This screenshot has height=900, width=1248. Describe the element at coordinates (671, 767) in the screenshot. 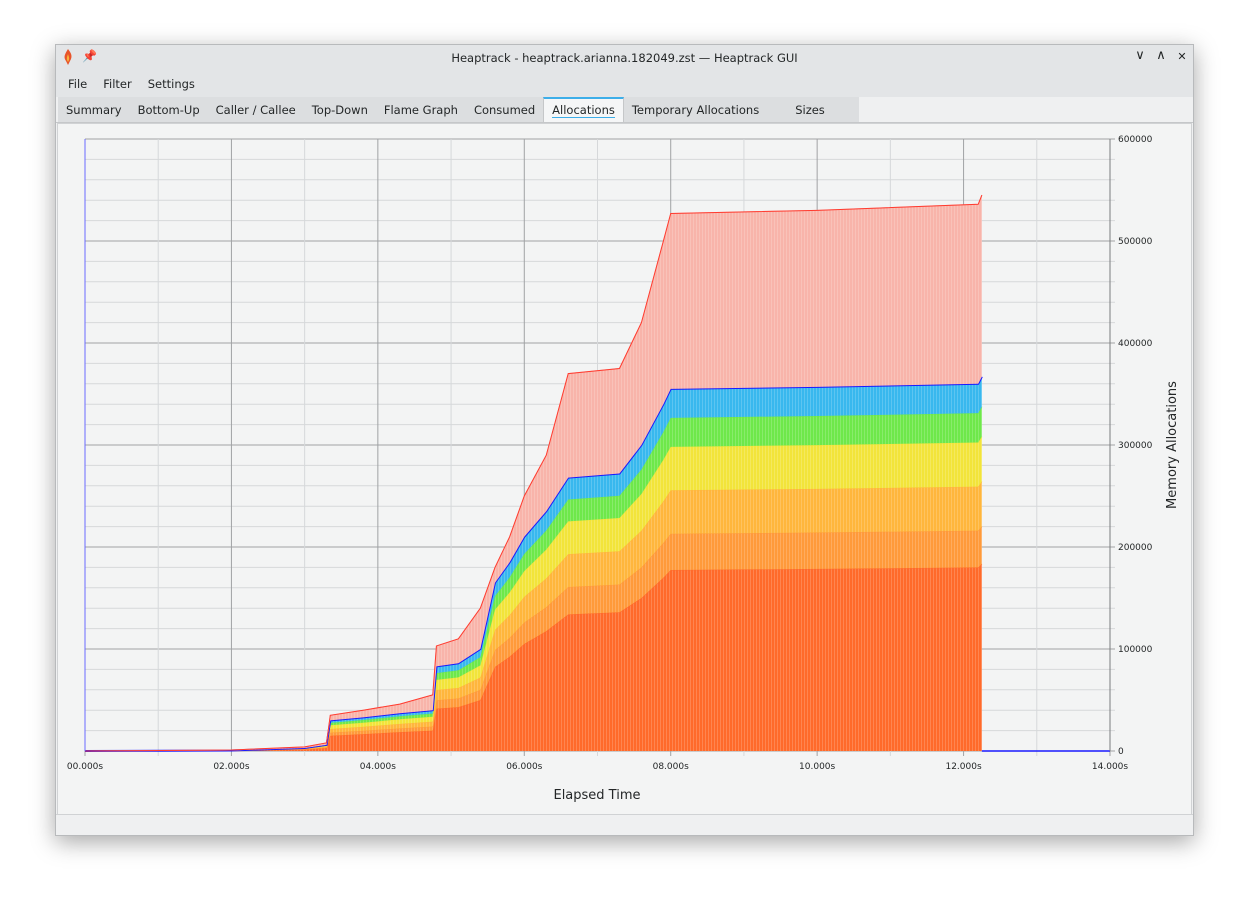

I see `x-tick-label: 08.000s` at that location.